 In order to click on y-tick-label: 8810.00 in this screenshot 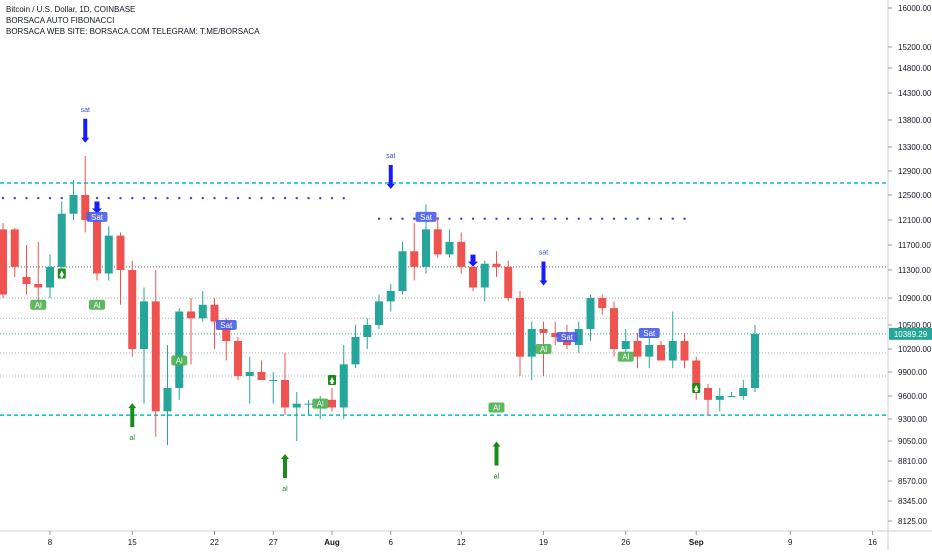, I will do `click(912, 461)`.